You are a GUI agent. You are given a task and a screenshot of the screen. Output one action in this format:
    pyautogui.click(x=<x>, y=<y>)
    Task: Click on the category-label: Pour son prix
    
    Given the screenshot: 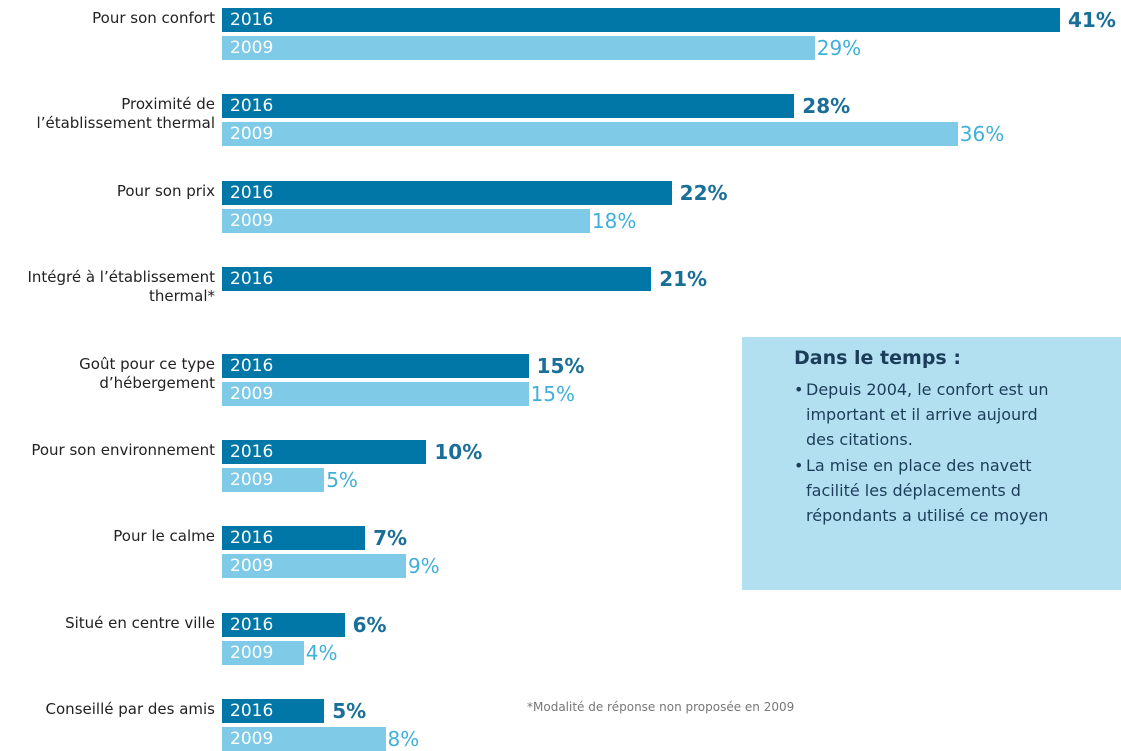 What is the action you would take?
    pyautogui.click(x=165, y=190)
    